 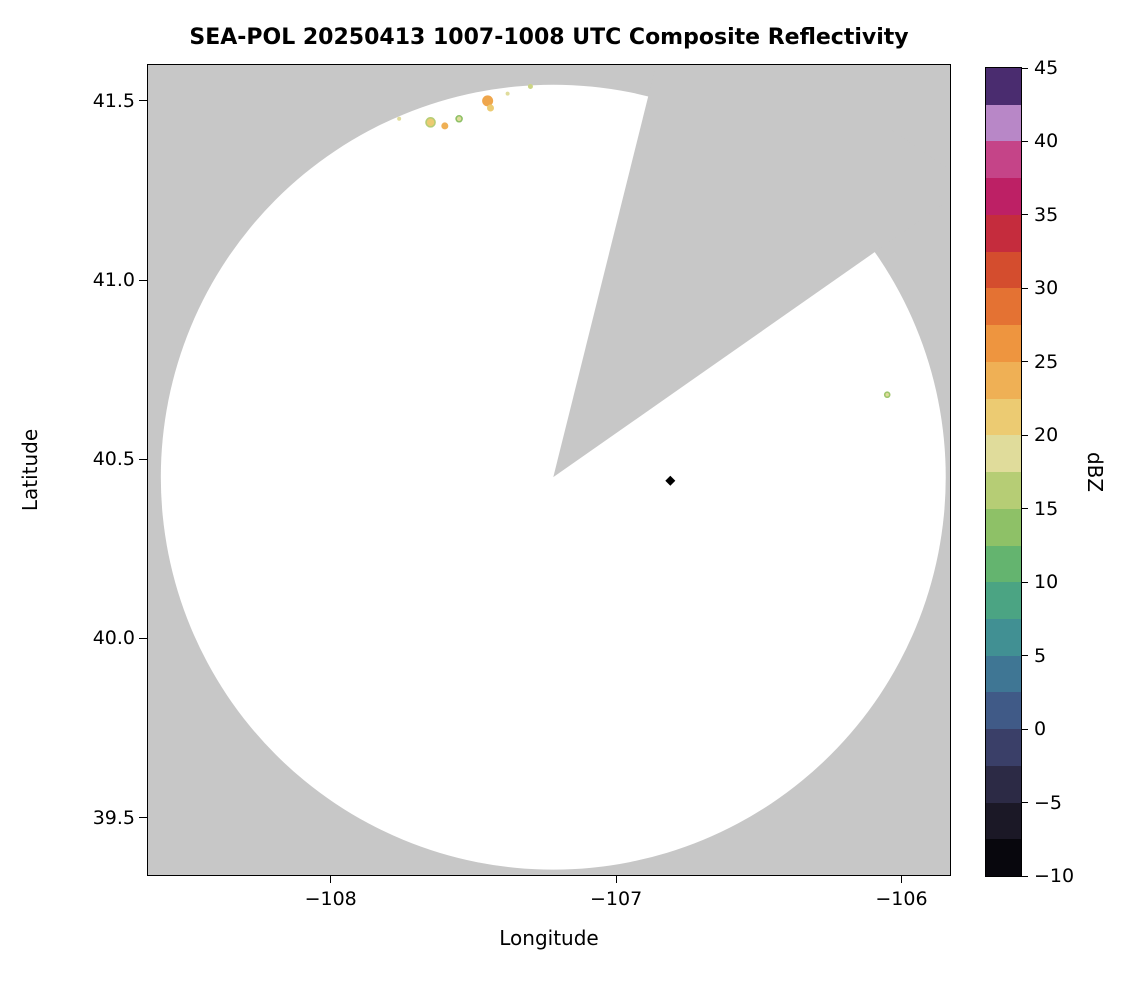 What do you see at coordinates (1095, 472) in the screenshot?
I see `colorbar-label: dBZ` at bounding box center [1095, 472].